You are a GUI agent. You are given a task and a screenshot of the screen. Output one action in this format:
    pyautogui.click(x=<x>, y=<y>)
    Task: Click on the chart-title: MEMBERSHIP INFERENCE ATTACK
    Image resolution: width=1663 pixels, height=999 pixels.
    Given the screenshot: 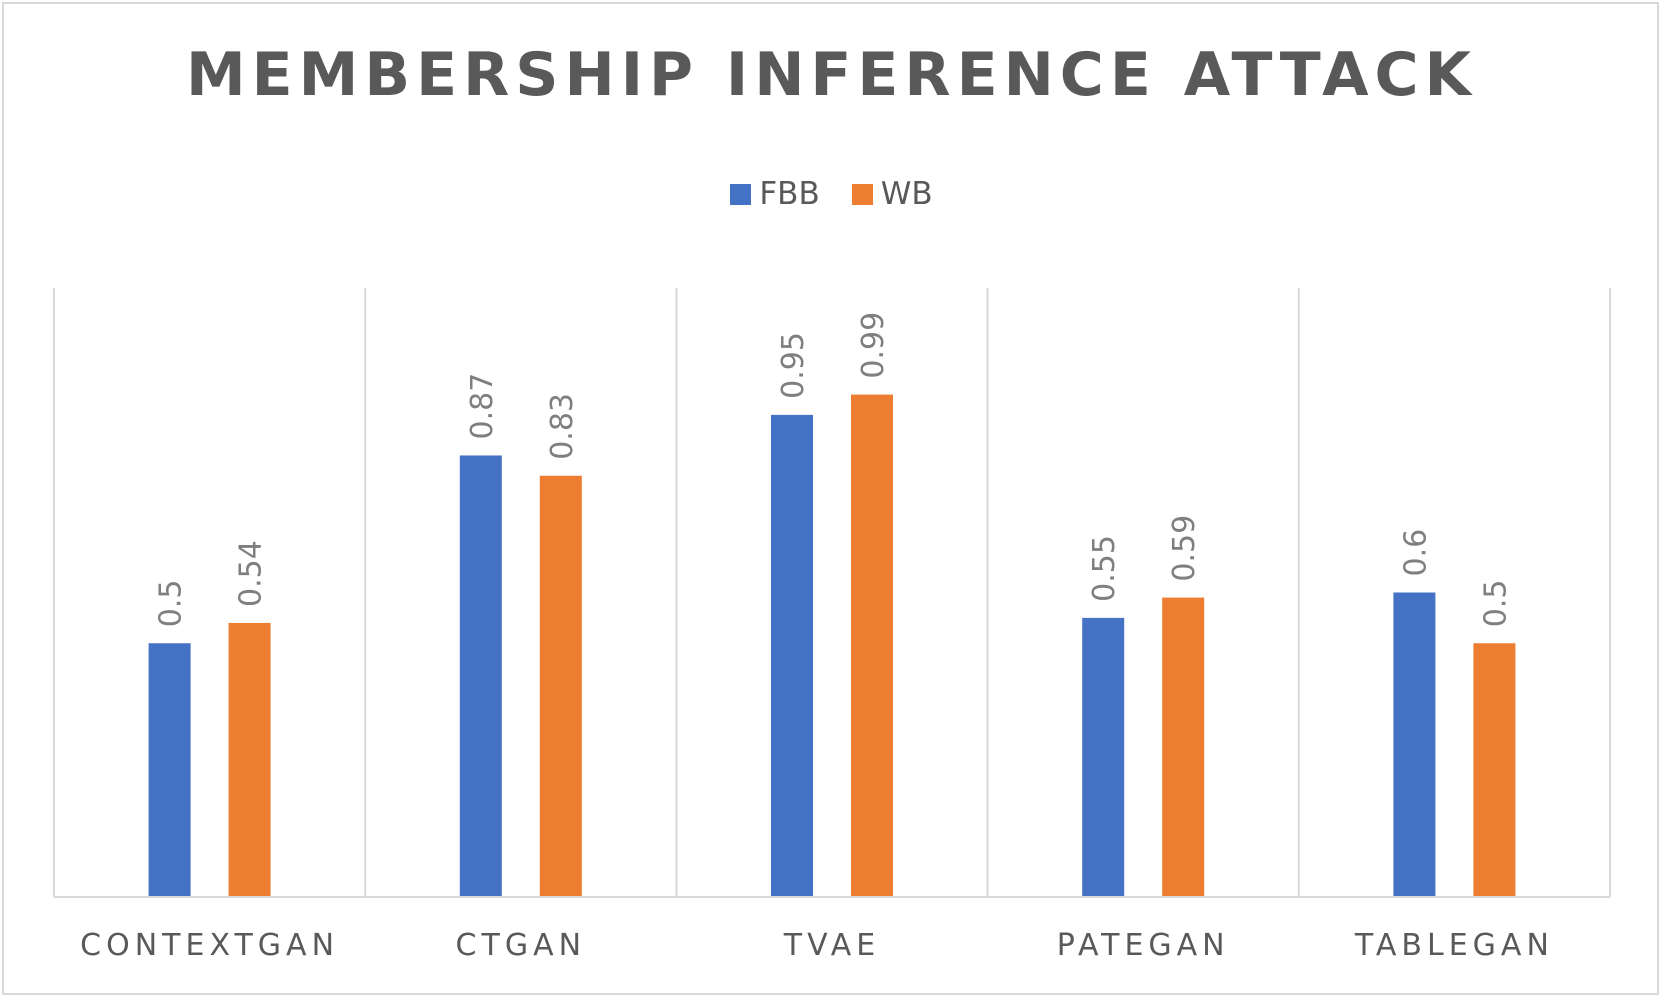 What is the action you would take?
    pyautogui.click(x=831, y=75)
    